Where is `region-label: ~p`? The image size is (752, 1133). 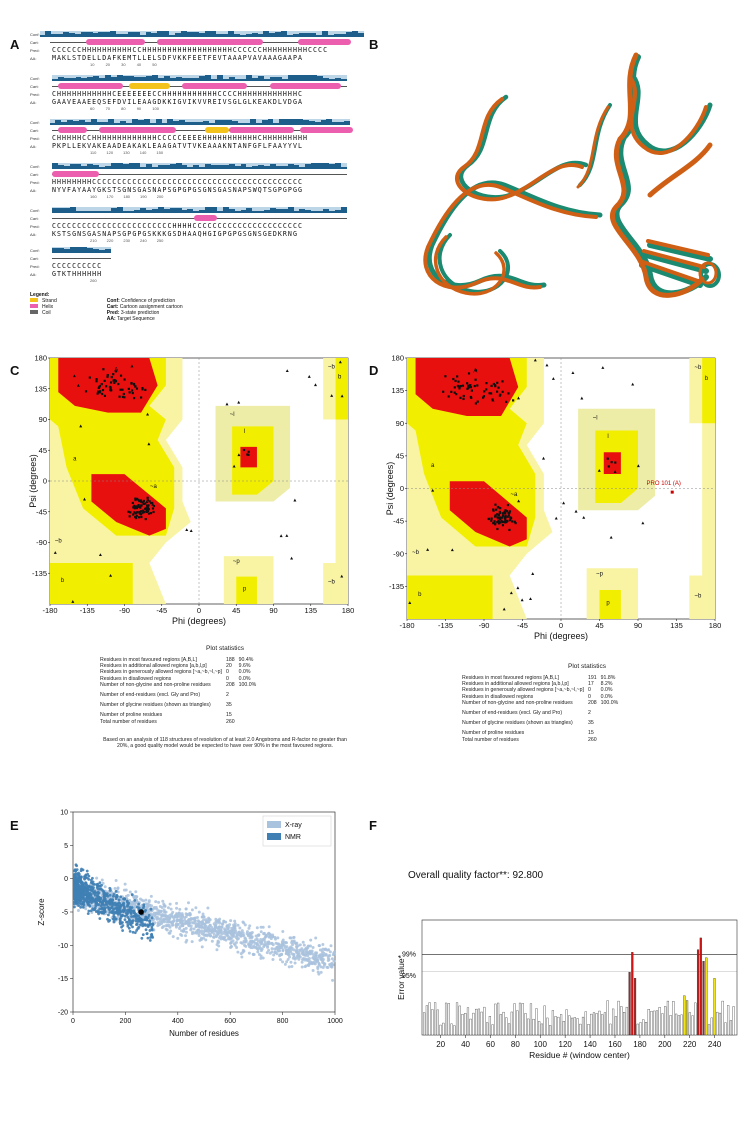 region-label: ~p is located at coordinates (600, 575).